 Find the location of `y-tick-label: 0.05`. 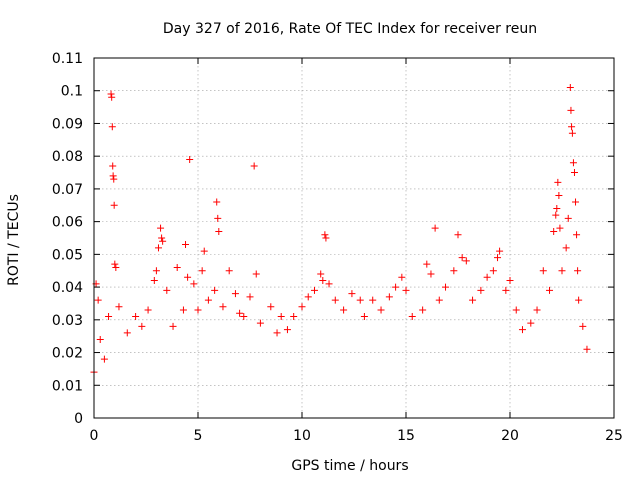

y-tick-label: 0.05 is located at coordinates (67, 255).